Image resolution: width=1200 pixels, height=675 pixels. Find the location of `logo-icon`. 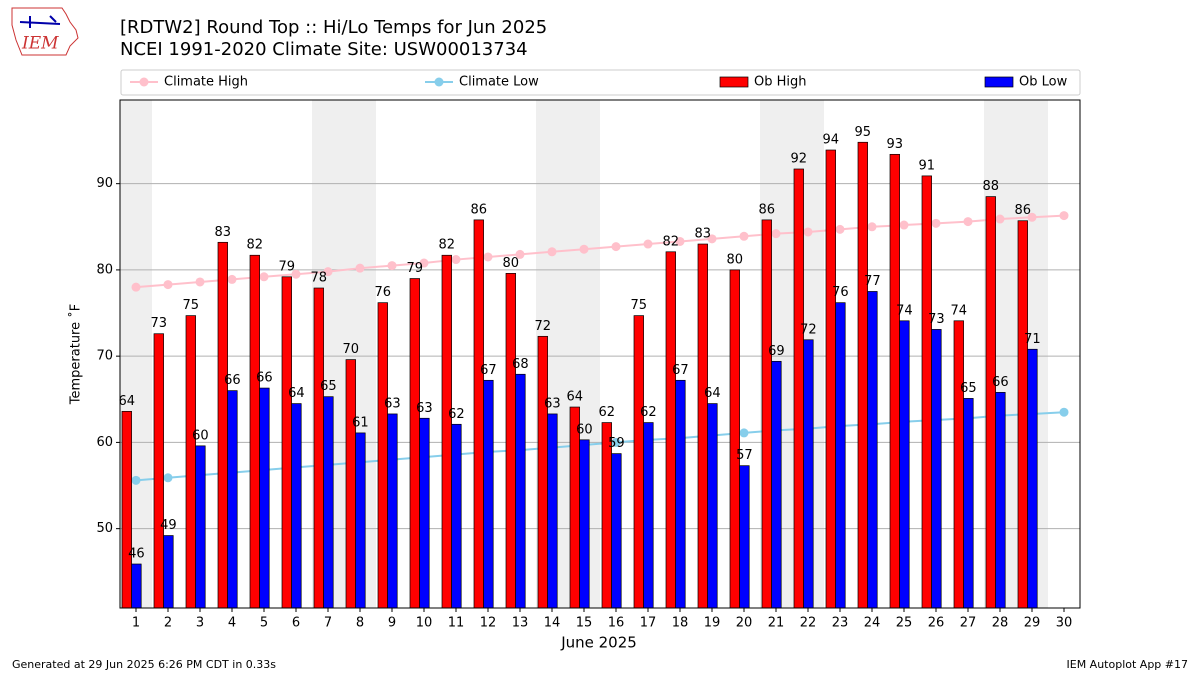

logo-icon is located at coordinates (40, 21).